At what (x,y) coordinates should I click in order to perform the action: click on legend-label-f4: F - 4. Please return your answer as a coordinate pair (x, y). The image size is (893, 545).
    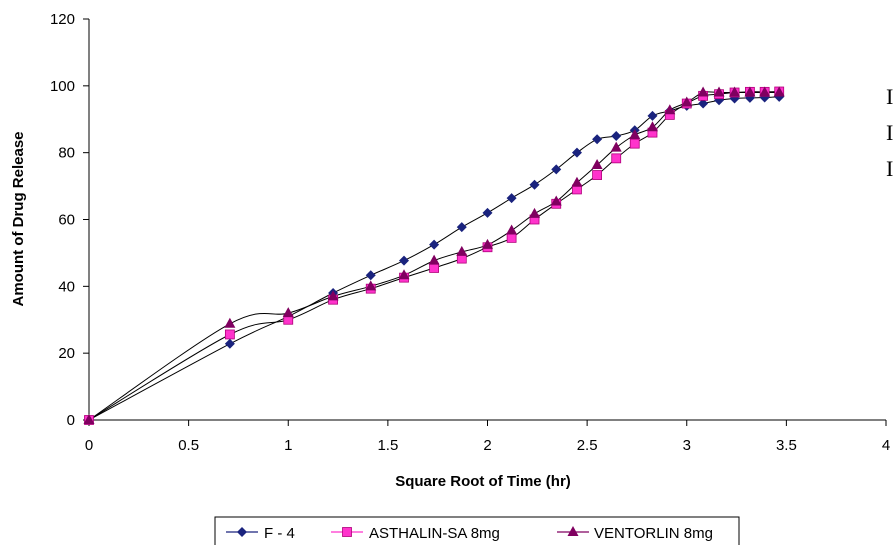
    Looking at the image, I should click on (279, 533).